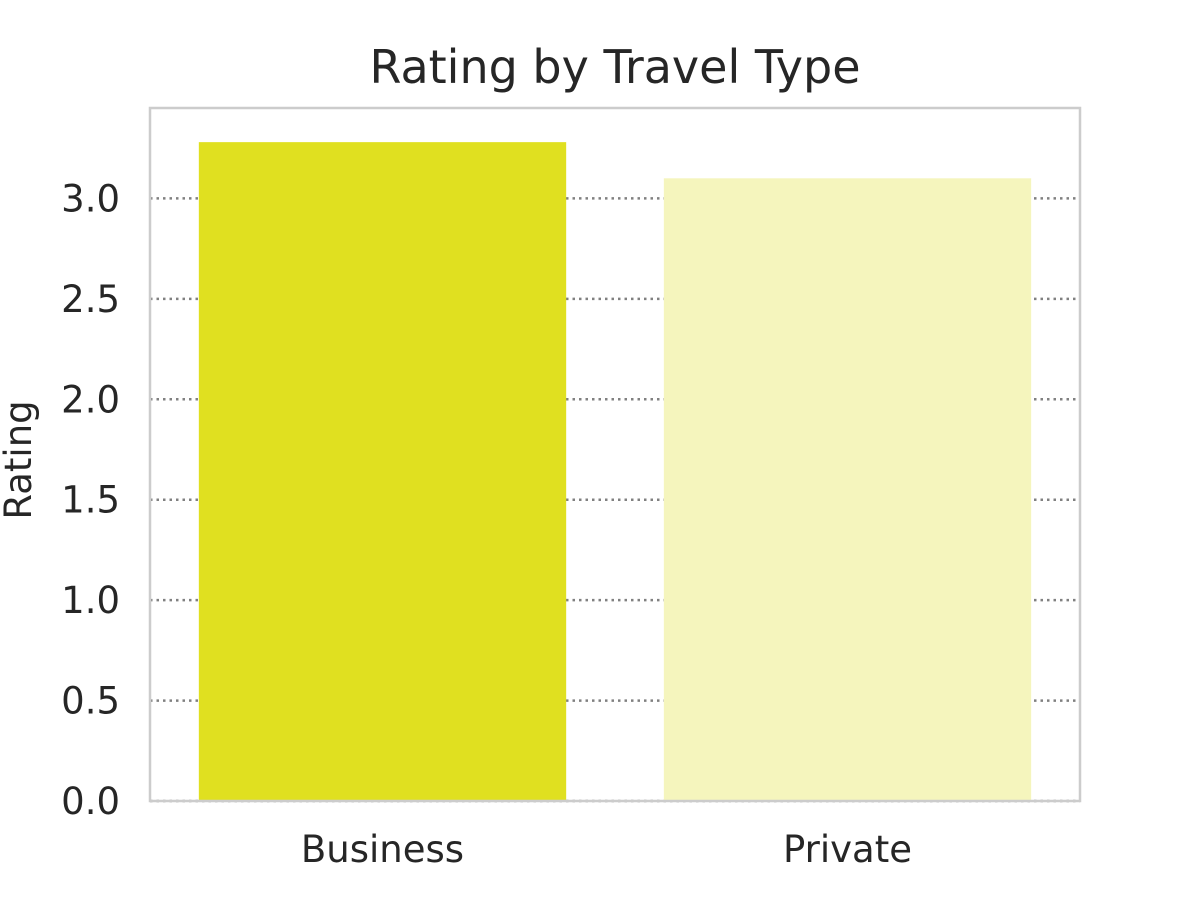 The height and width of the screenshot is (900, 1200). I want to click on y-tick-labels: 0.0 0.5 1.0 1.5 2.0 2.5 3.0, so click(90, 500).